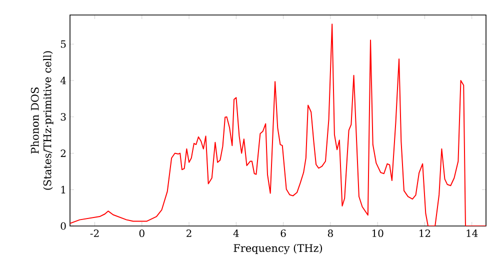 The image size is (500, 280). What do you see at coordinates (63, 190) in the screenshot?
I see `y-tick-label: 1` at bounding box center [63, 190].